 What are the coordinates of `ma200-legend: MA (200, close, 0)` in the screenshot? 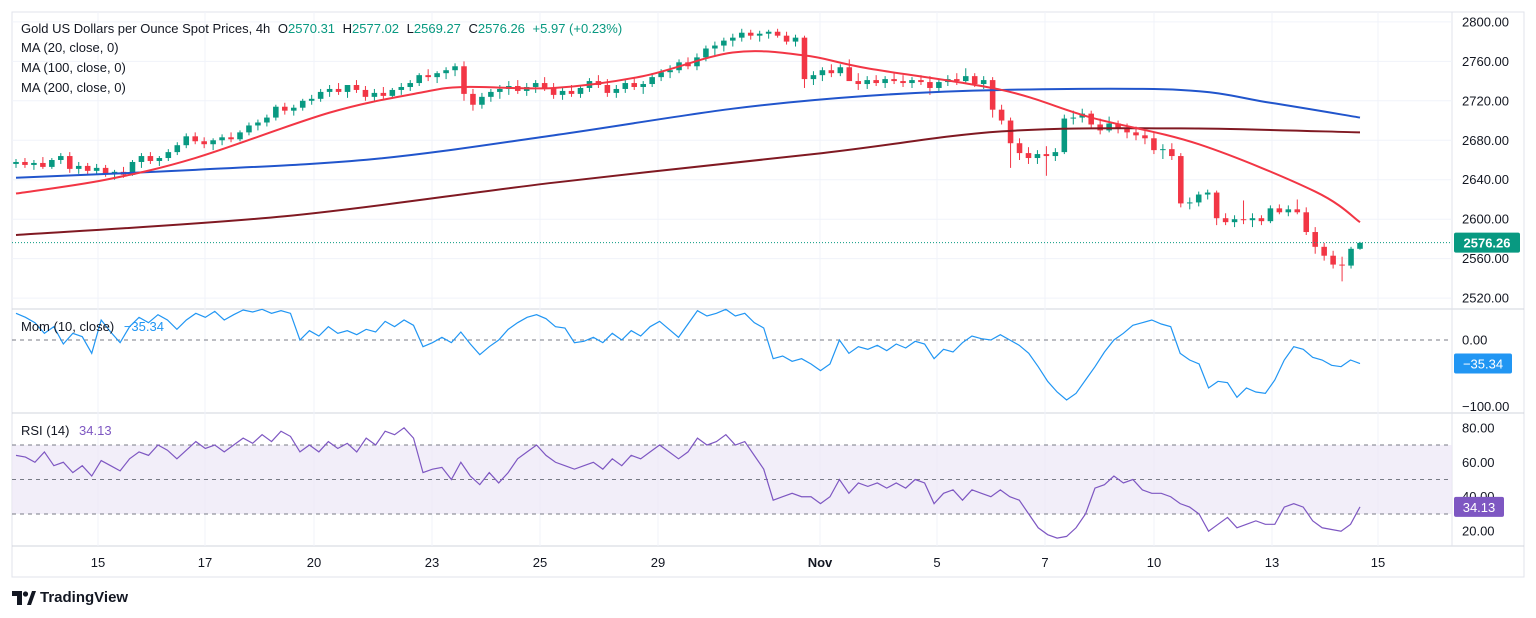 It's located at (73, 87).